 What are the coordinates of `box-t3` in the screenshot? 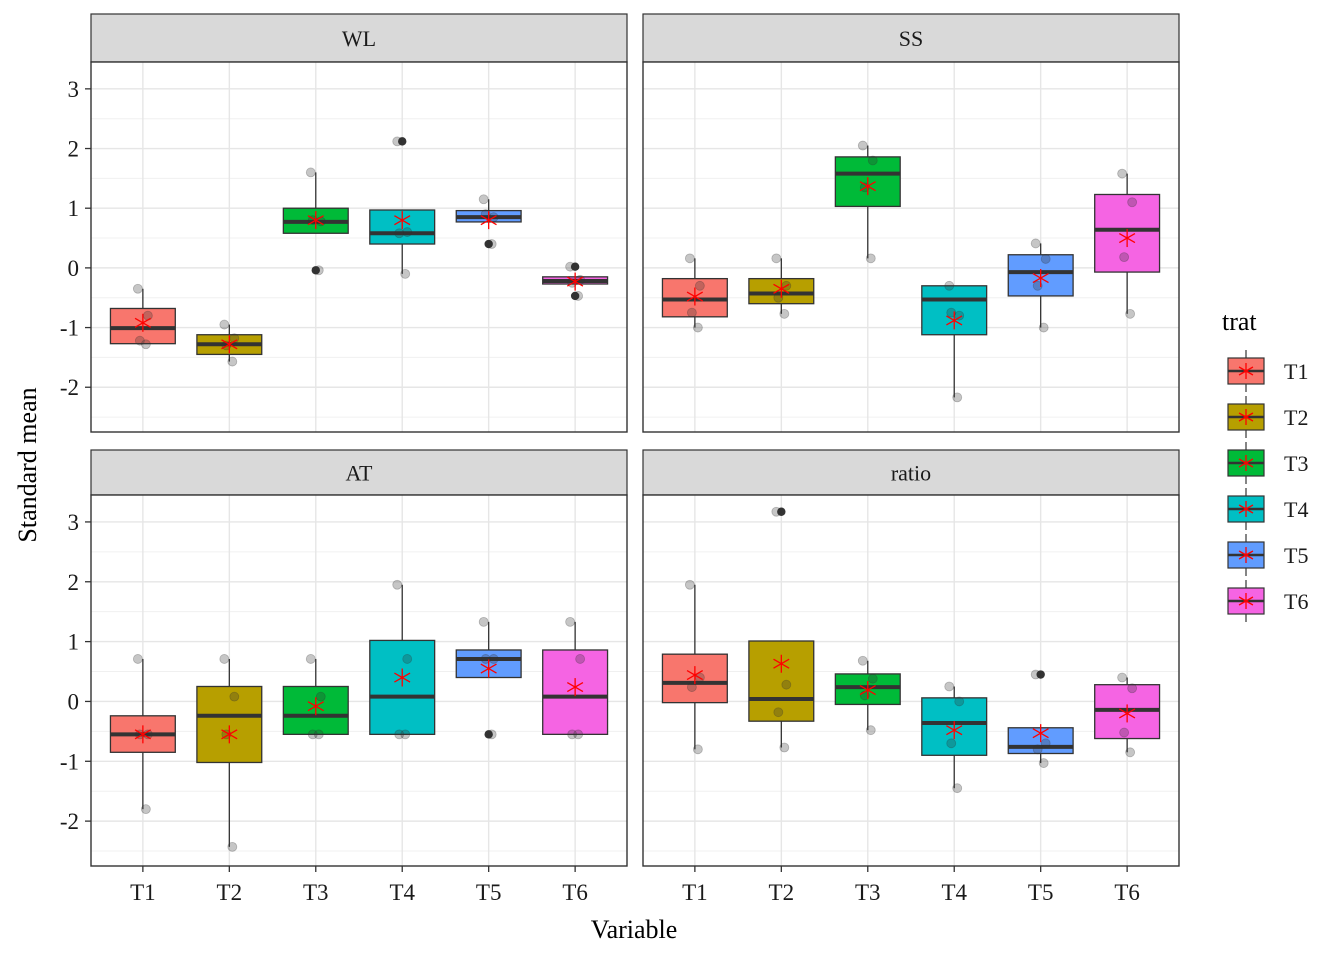 It's located at (315, 221).